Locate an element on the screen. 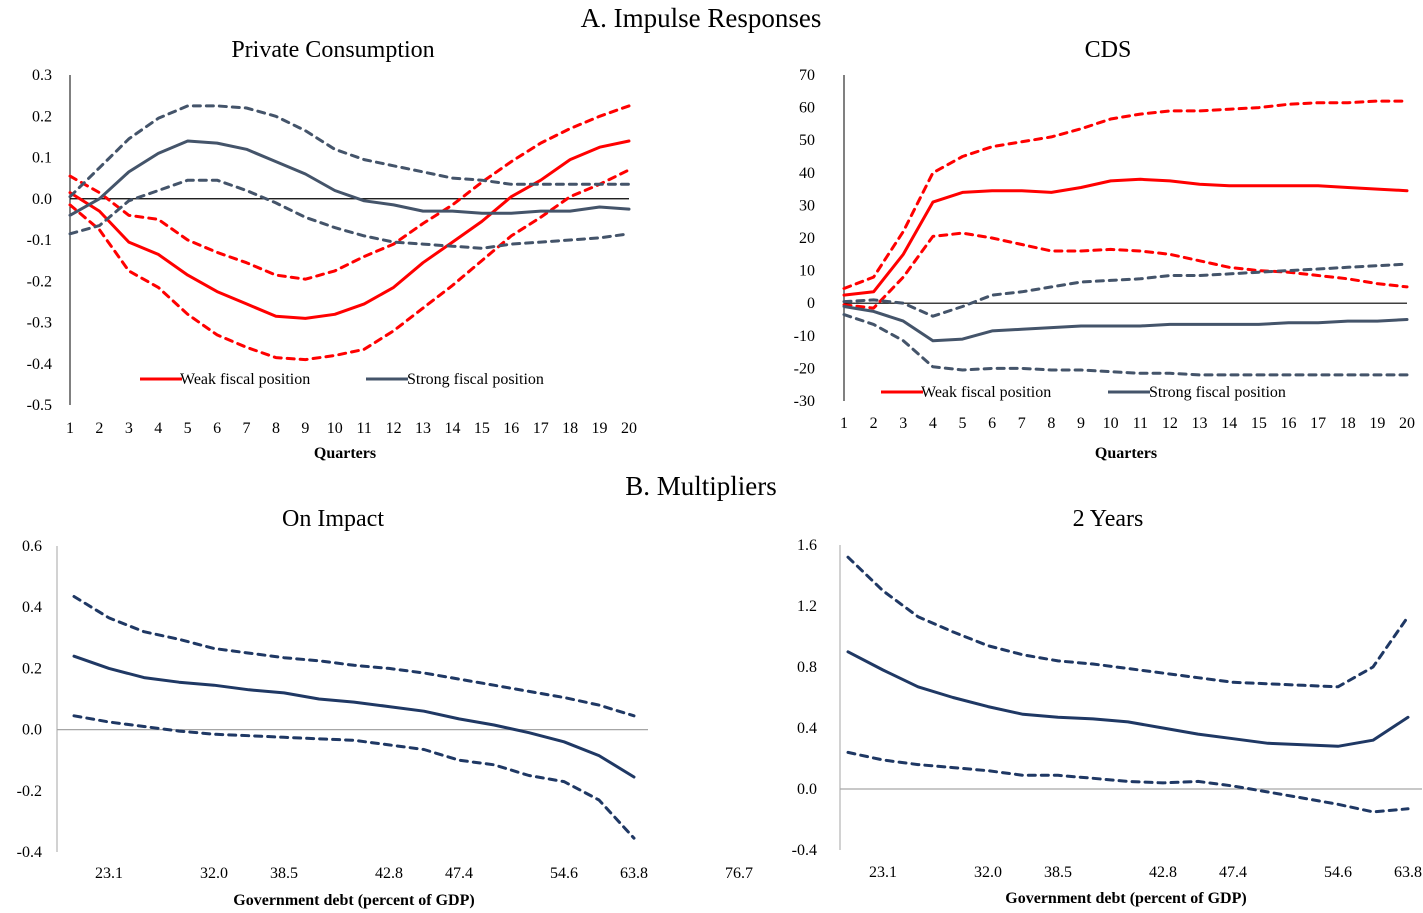 Image resolution: width=1423 pixels, height=913 pixels. y-tick-label: 0.8 is located at coordinates (807, 667).